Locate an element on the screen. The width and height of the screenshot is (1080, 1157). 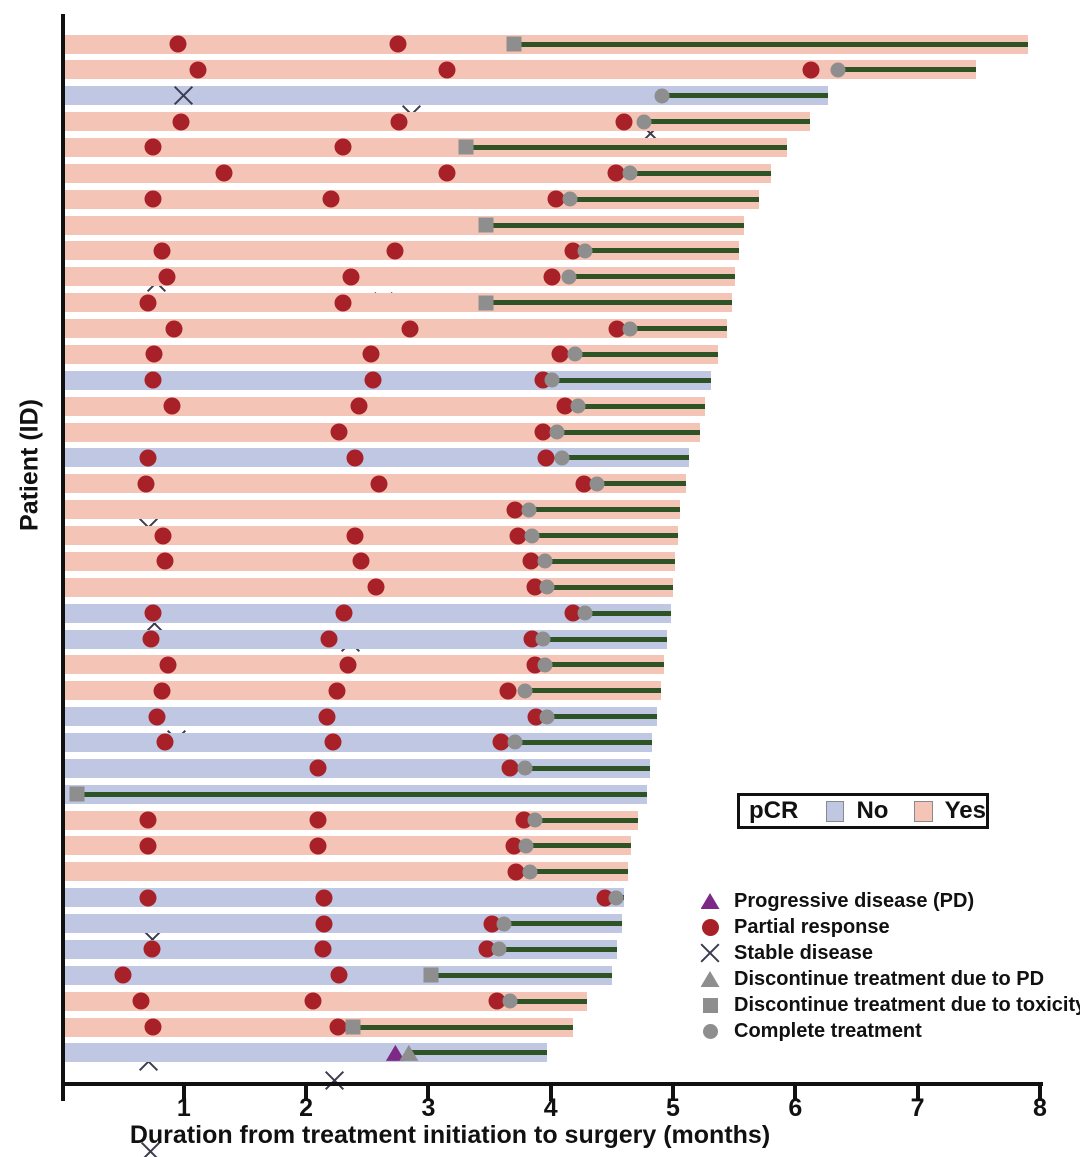
y-axis-line is located at coordinates (63, 557).